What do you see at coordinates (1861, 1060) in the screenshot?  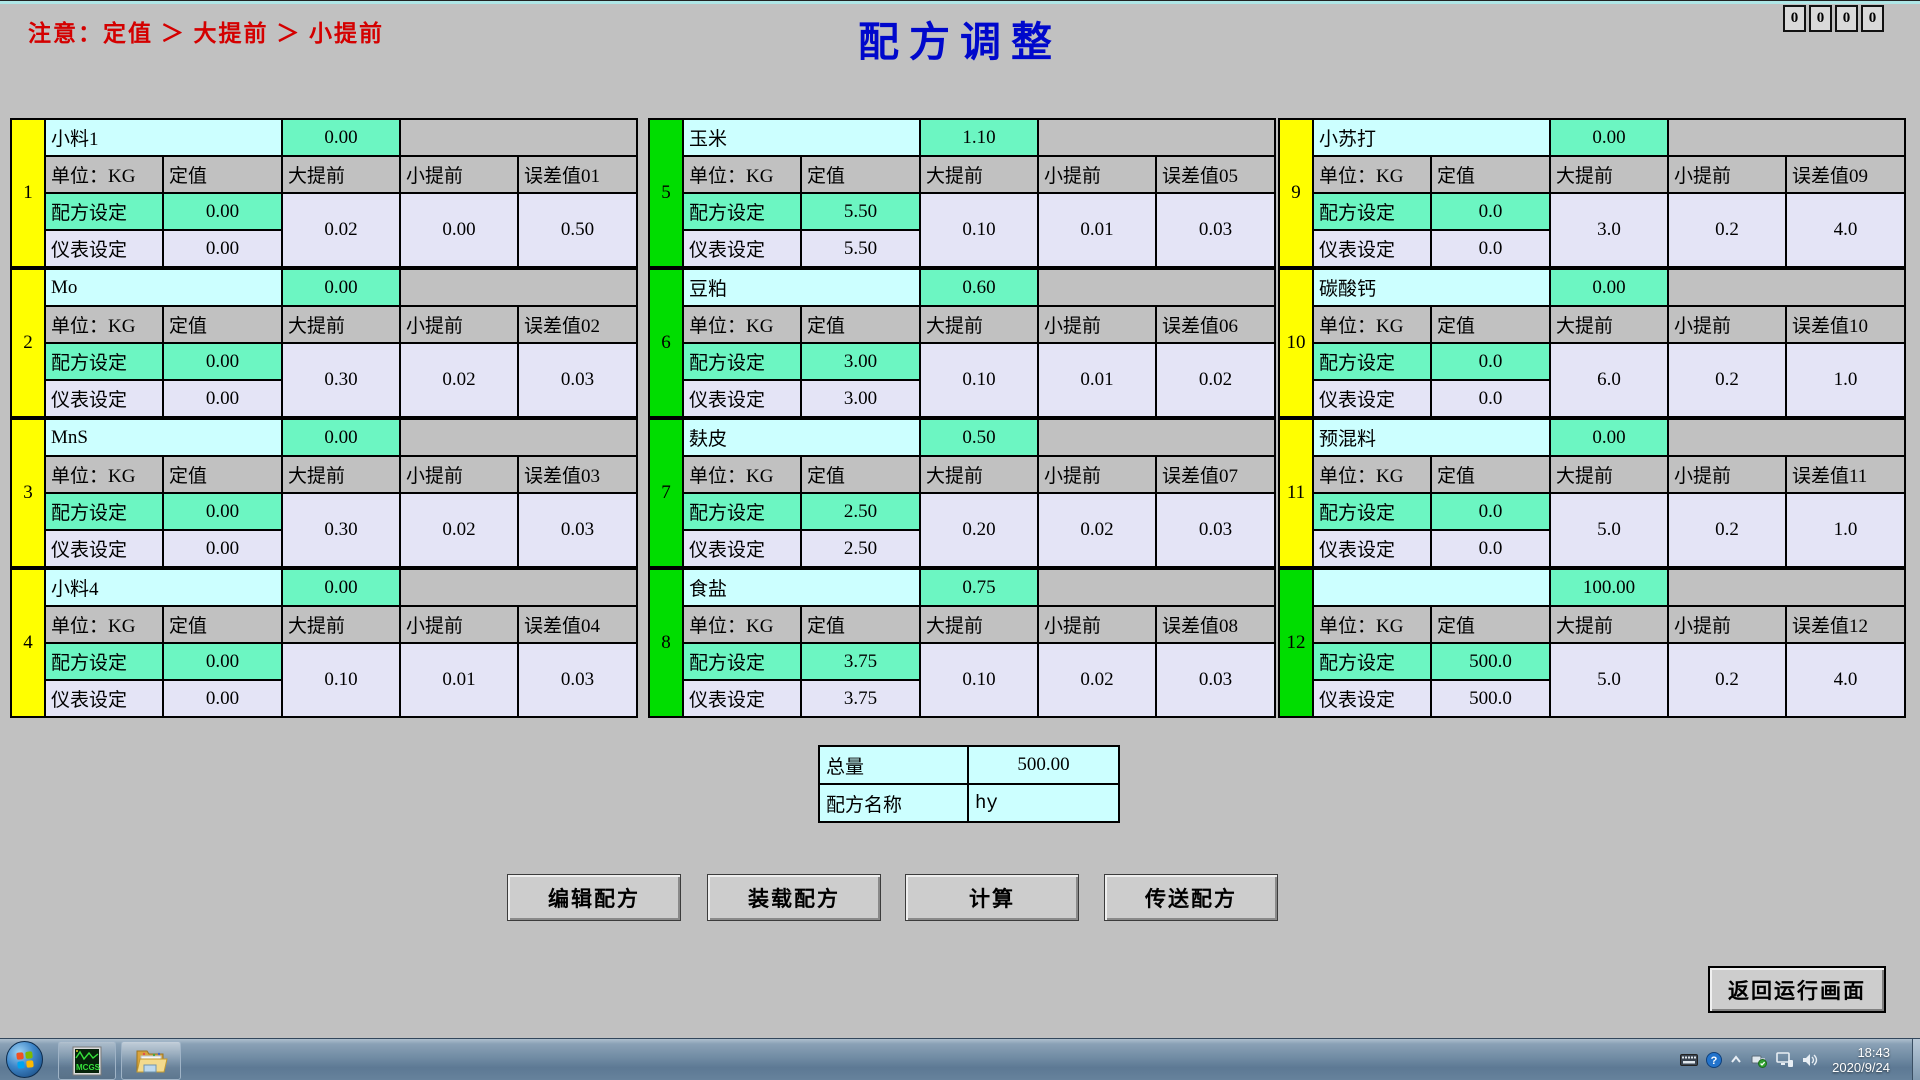 I see `taskbar-clock: 18:43 2020/9/24` at bounding box center [1861, 1060].